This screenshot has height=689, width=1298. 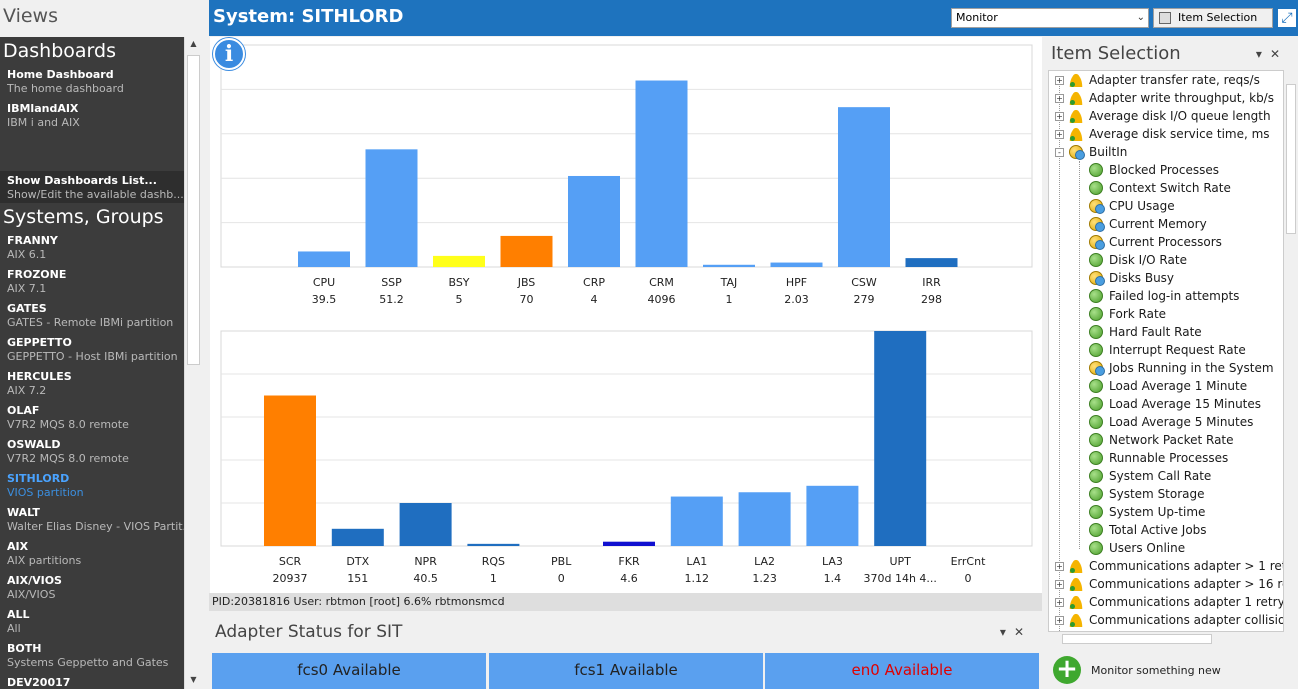 I want to click on tree-horizontal-scrollbar, so click(x=1166, y=639).